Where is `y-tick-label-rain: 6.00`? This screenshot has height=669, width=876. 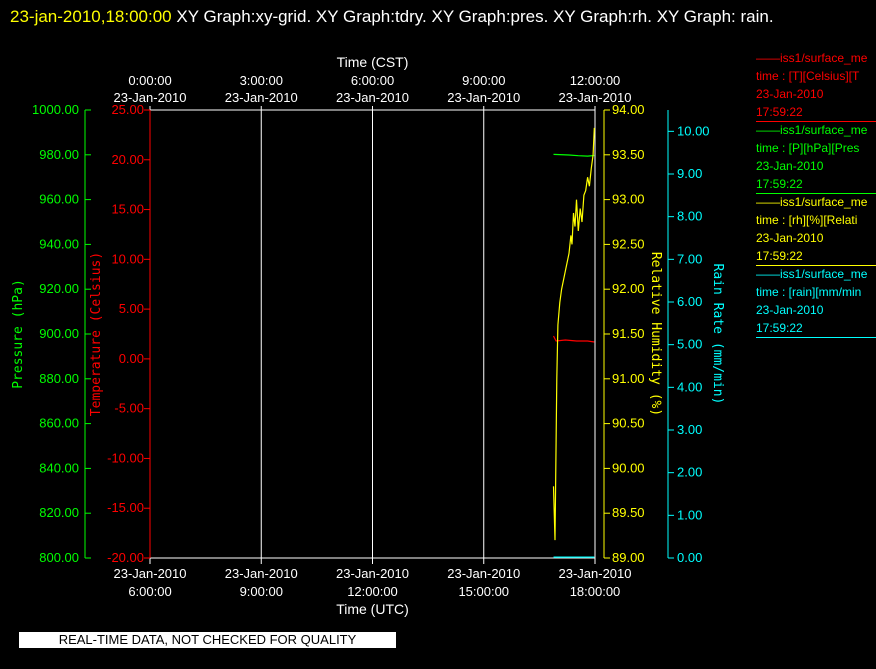 y-tick-label-rain: 6.00 is located at coordinates (689, 301).